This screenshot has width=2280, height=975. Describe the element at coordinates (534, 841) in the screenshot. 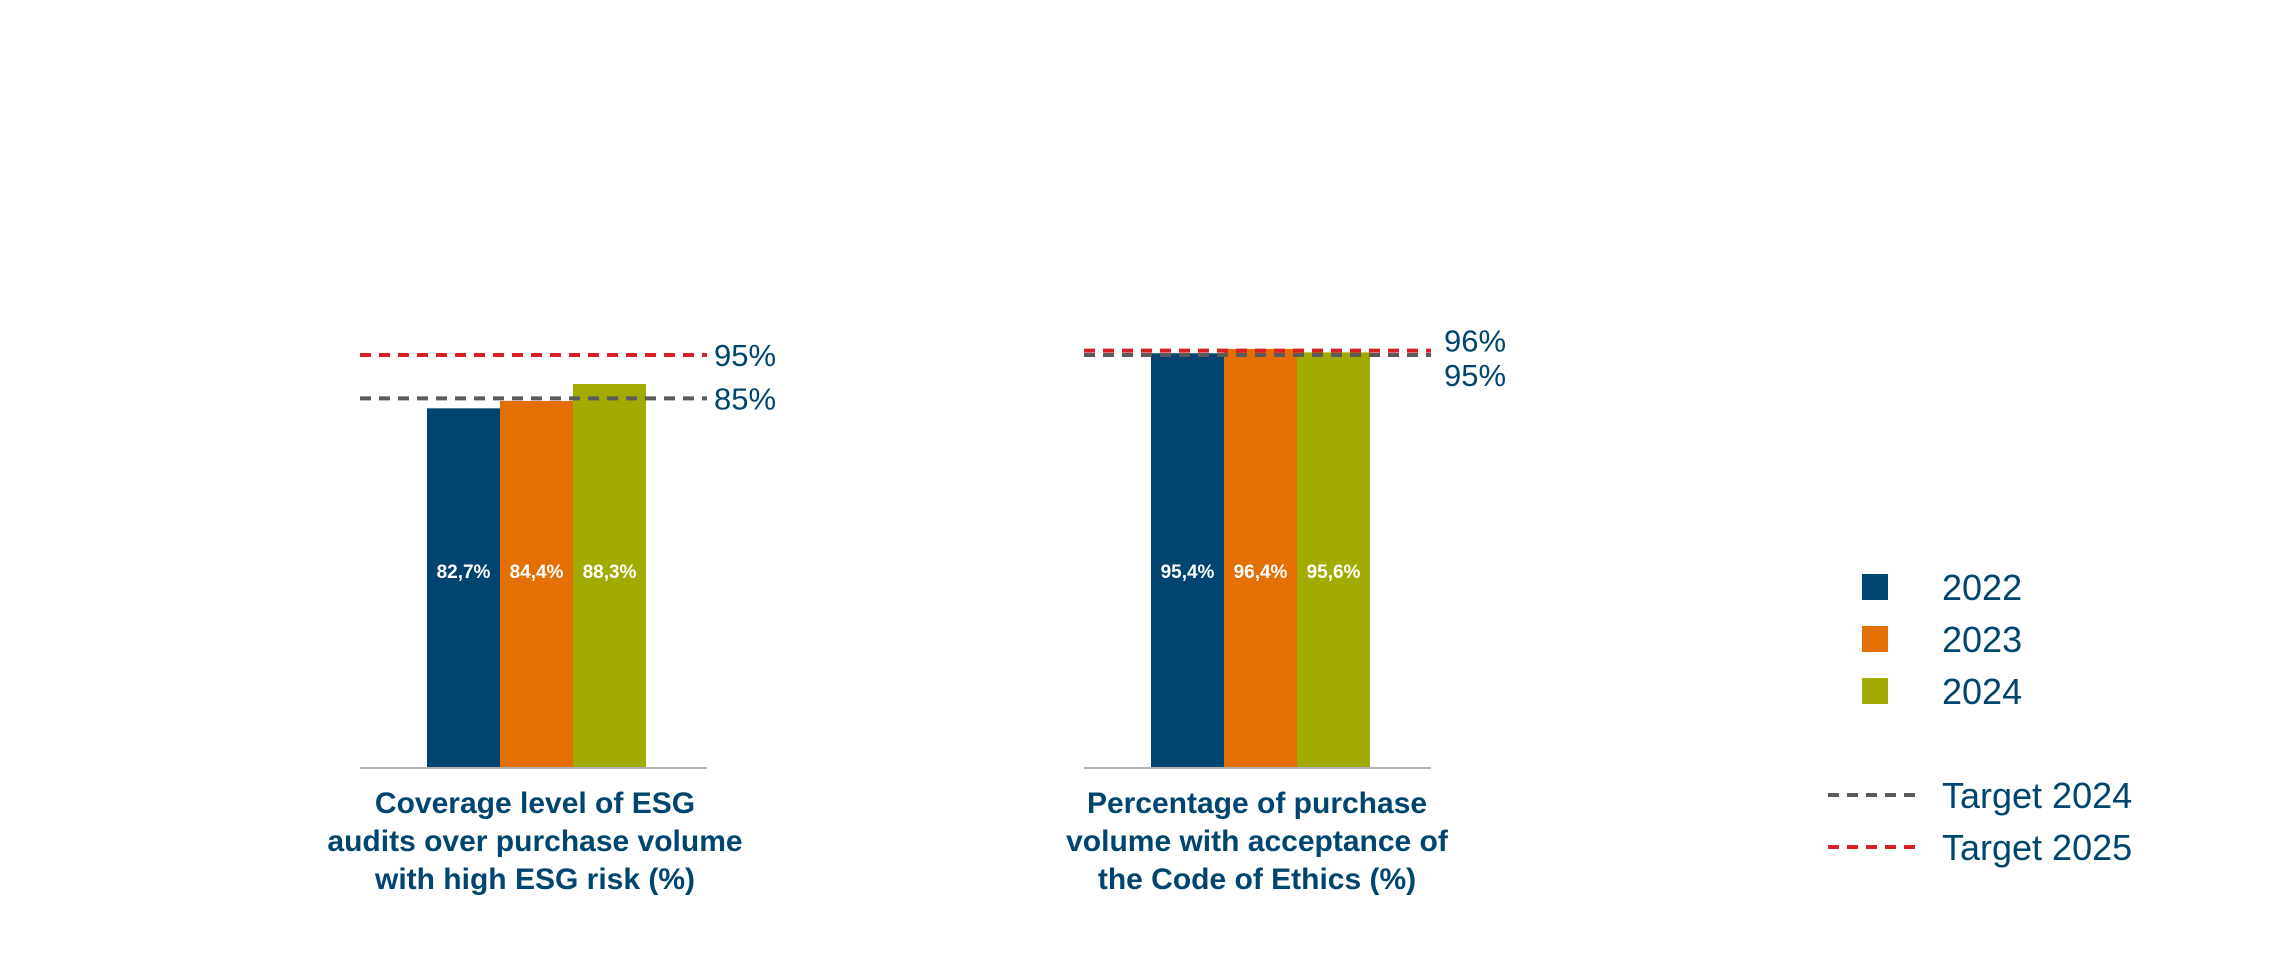

I see `chart-title-line: audits over purchase volume` at that location.